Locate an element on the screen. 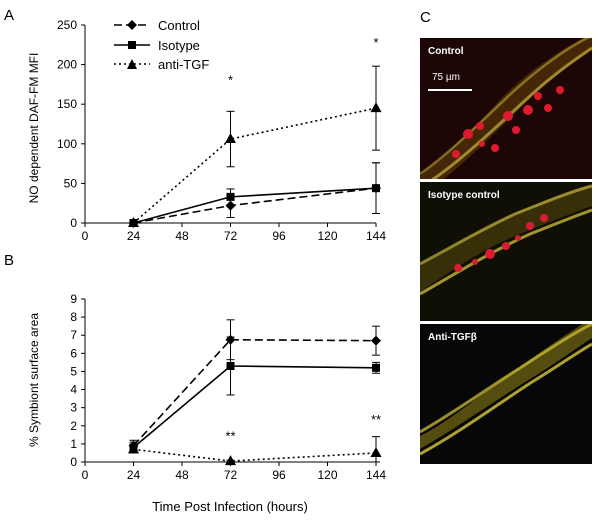 This screenshot has width=600, height=523. micrograph-anti-tgf-image is located at coordinates (506, 390).